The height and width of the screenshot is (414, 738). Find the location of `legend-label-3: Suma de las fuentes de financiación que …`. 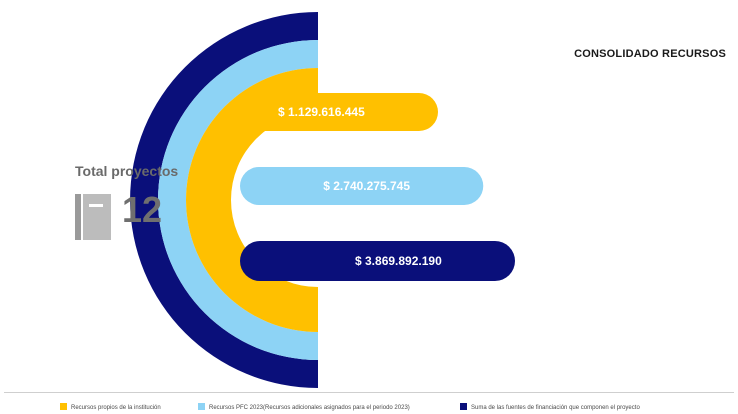

legend-label-3: Suma de las fuentes de financiación que … is located at coordinates (555, 408).